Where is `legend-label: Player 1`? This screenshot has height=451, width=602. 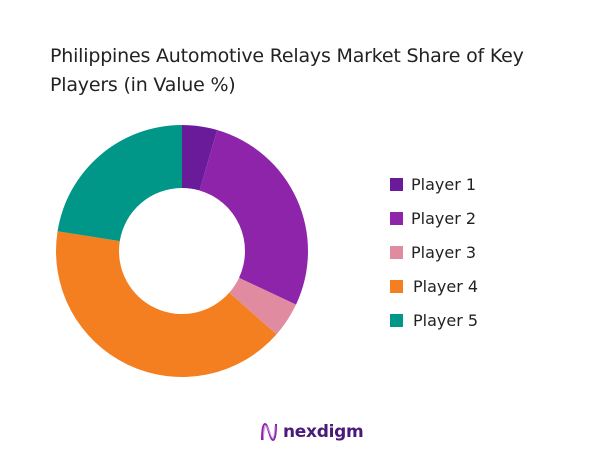
legend-label: Player 1 is located at coordinates (444, 184).